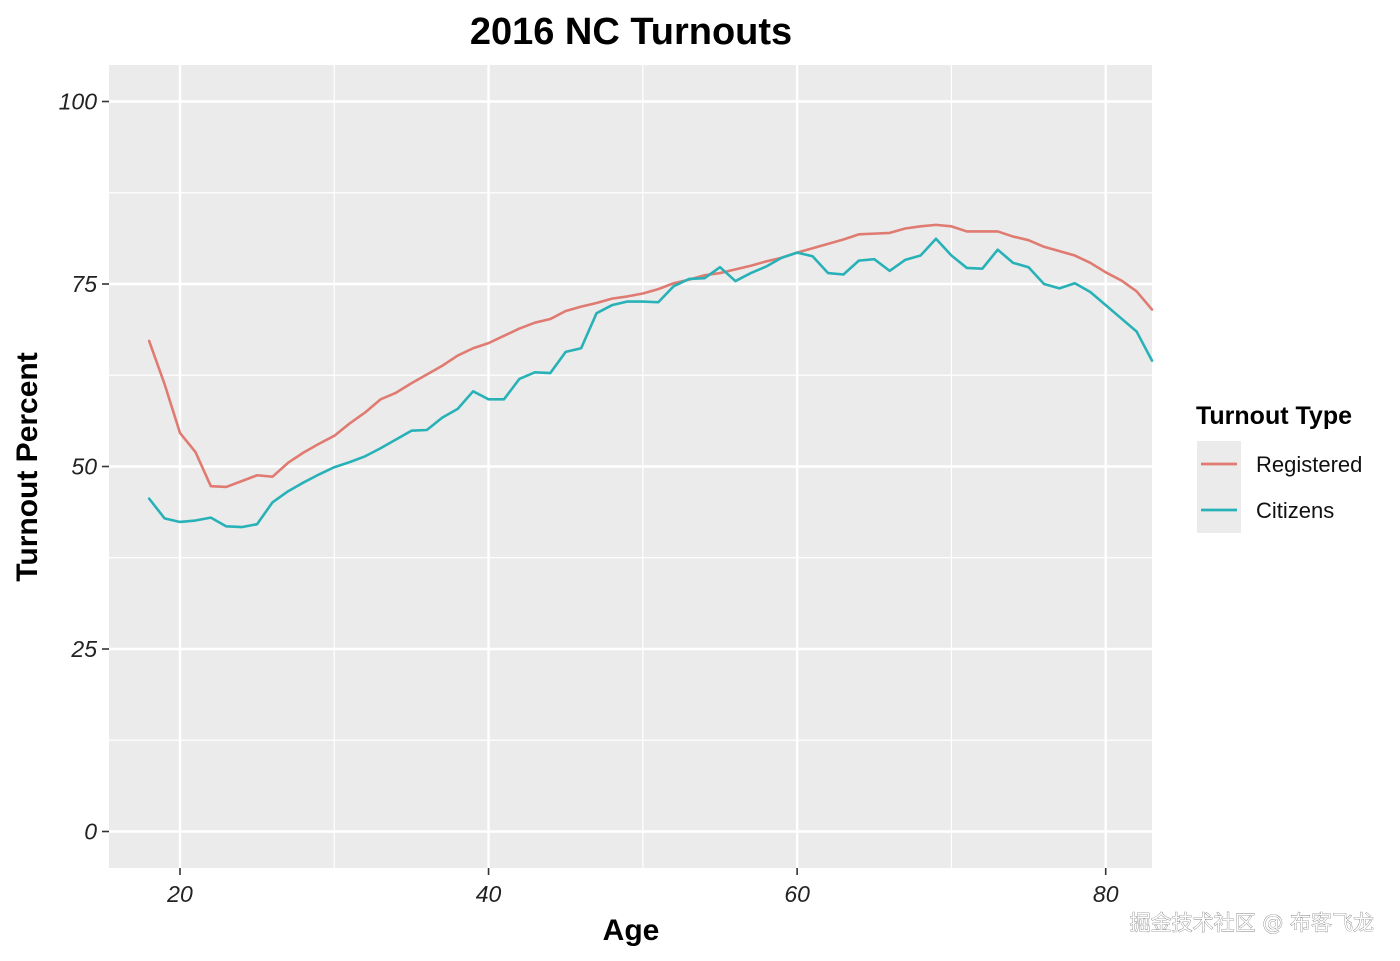  What do you see at coordinates (489, 894) in the screenshot?
I see `x-tick-label: 40` at bounding box center [489, 894].